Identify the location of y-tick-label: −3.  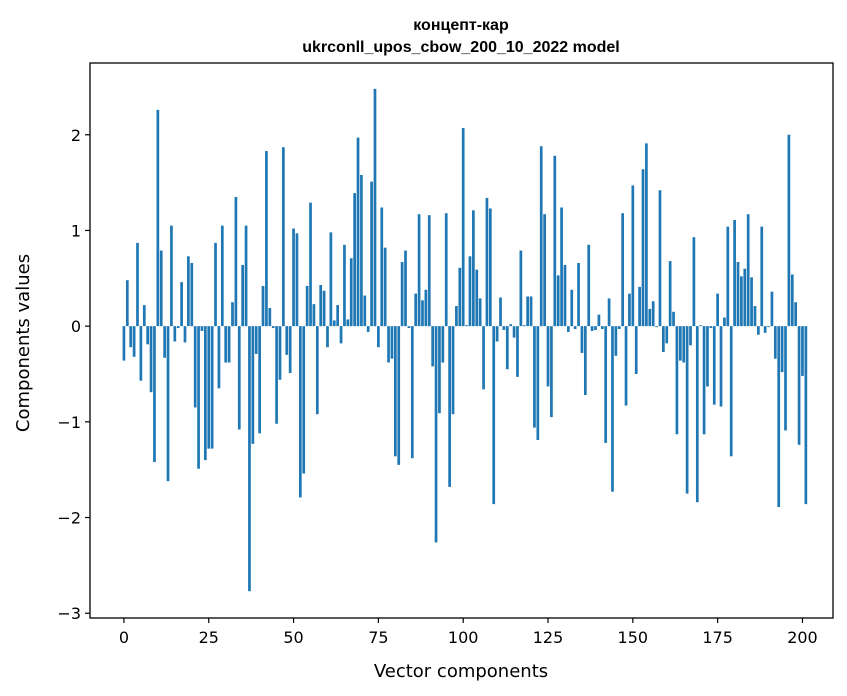
(69, 613).